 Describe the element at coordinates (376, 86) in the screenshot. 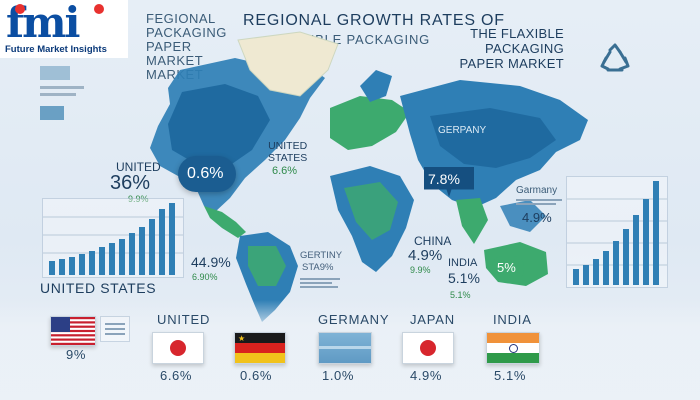

I see `scandinavia` at that location.